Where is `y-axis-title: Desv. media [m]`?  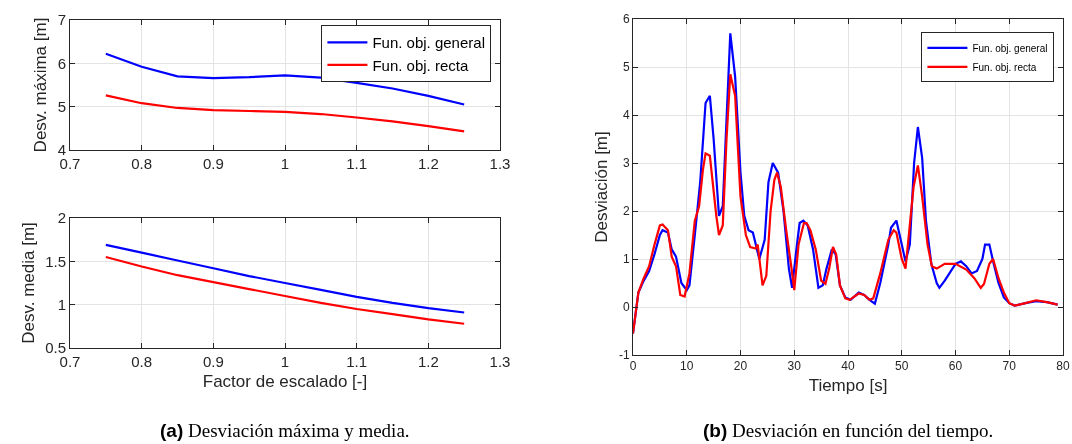 y-axis-title: Desv. media [m] is located at coordinates (28, 283).